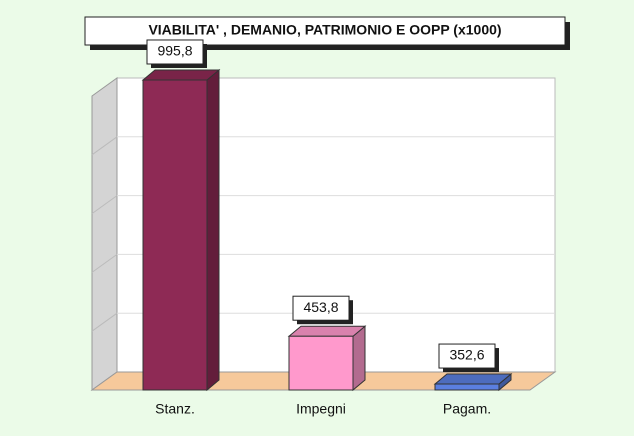 This screenshot has height=436, width=634. What do you see at coordinates (321, 409) in the screenshot?
I see `x-tick-label: Impegni` at bounding box center [321, 409].